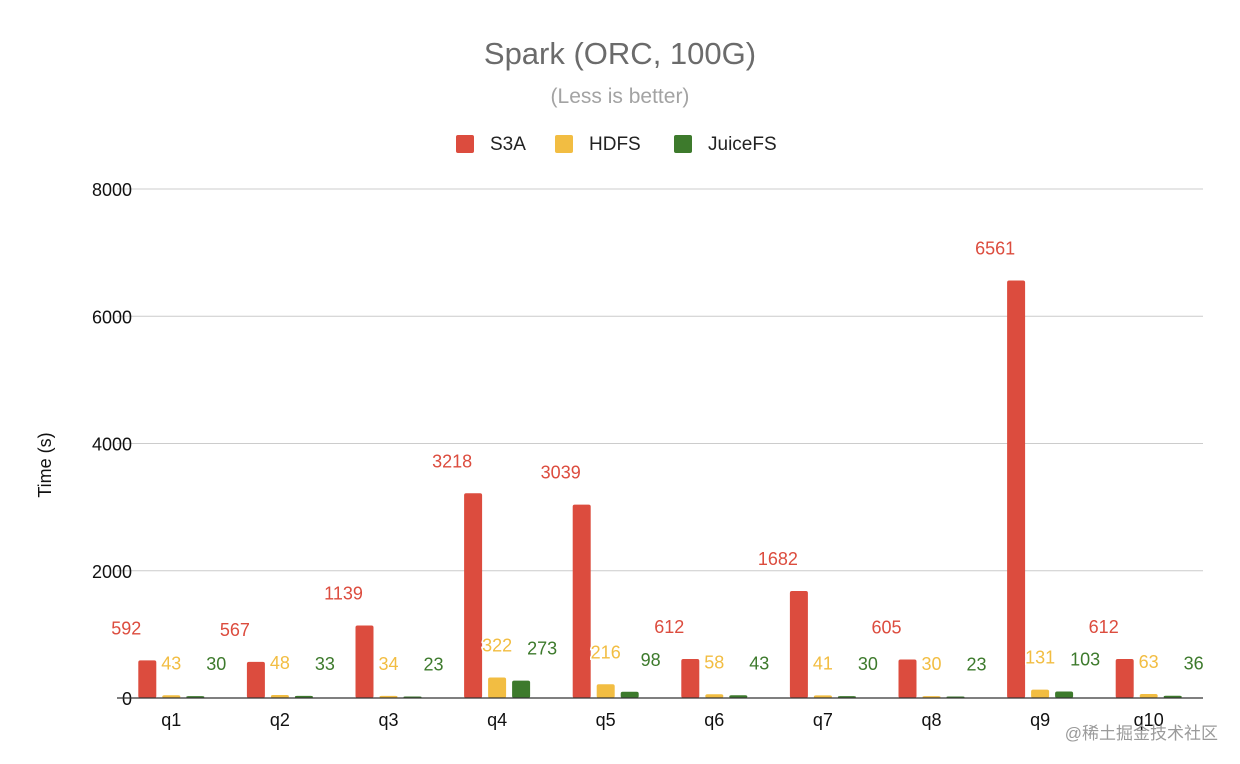 The height and width of the screenshot is (764, 1240). What do you see at coordinates (171, 696) in the screenshot?
I see `bar-hdfs-q1` at bounding box center [171, 696].